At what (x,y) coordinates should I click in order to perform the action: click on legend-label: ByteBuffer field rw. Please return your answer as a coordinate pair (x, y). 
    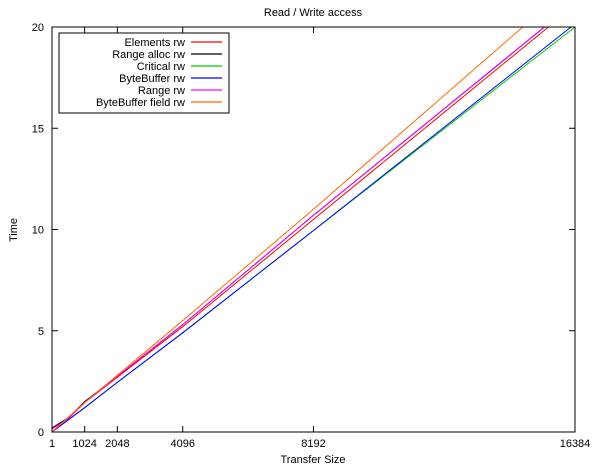
    Looking at the image, I should click on (140, 103).